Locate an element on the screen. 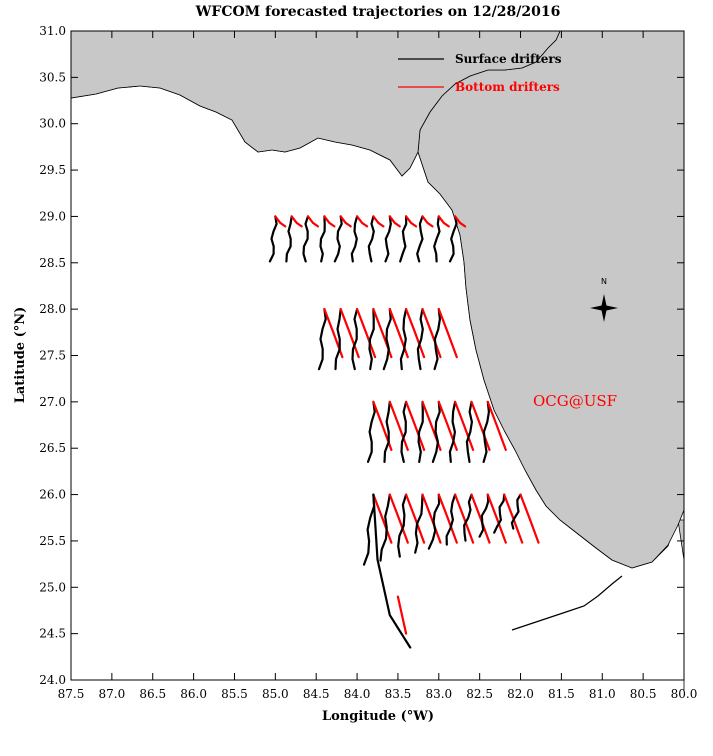 The image size is (713, 756). florida-keys is located at coordinates (567, 603).